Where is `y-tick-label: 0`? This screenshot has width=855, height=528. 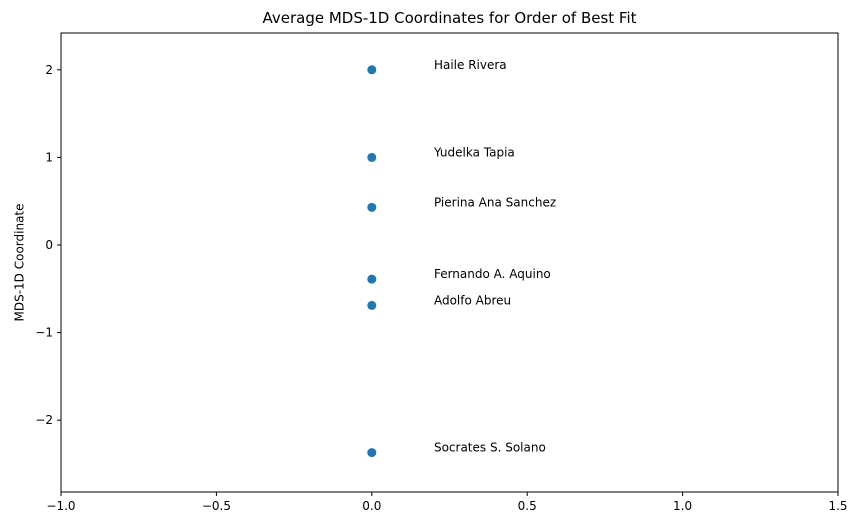
y-tick-label: 0 is located at coordinates (49, 245).